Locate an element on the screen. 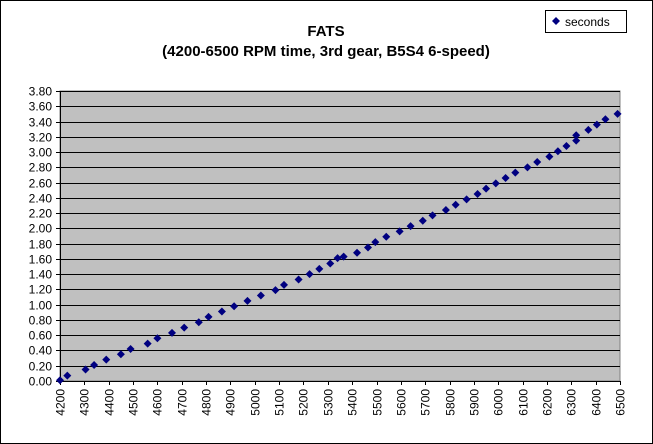 The height and width of the screenshot is (444, 653). x-tick-label: 5100 is located at coordinates (280, 402).